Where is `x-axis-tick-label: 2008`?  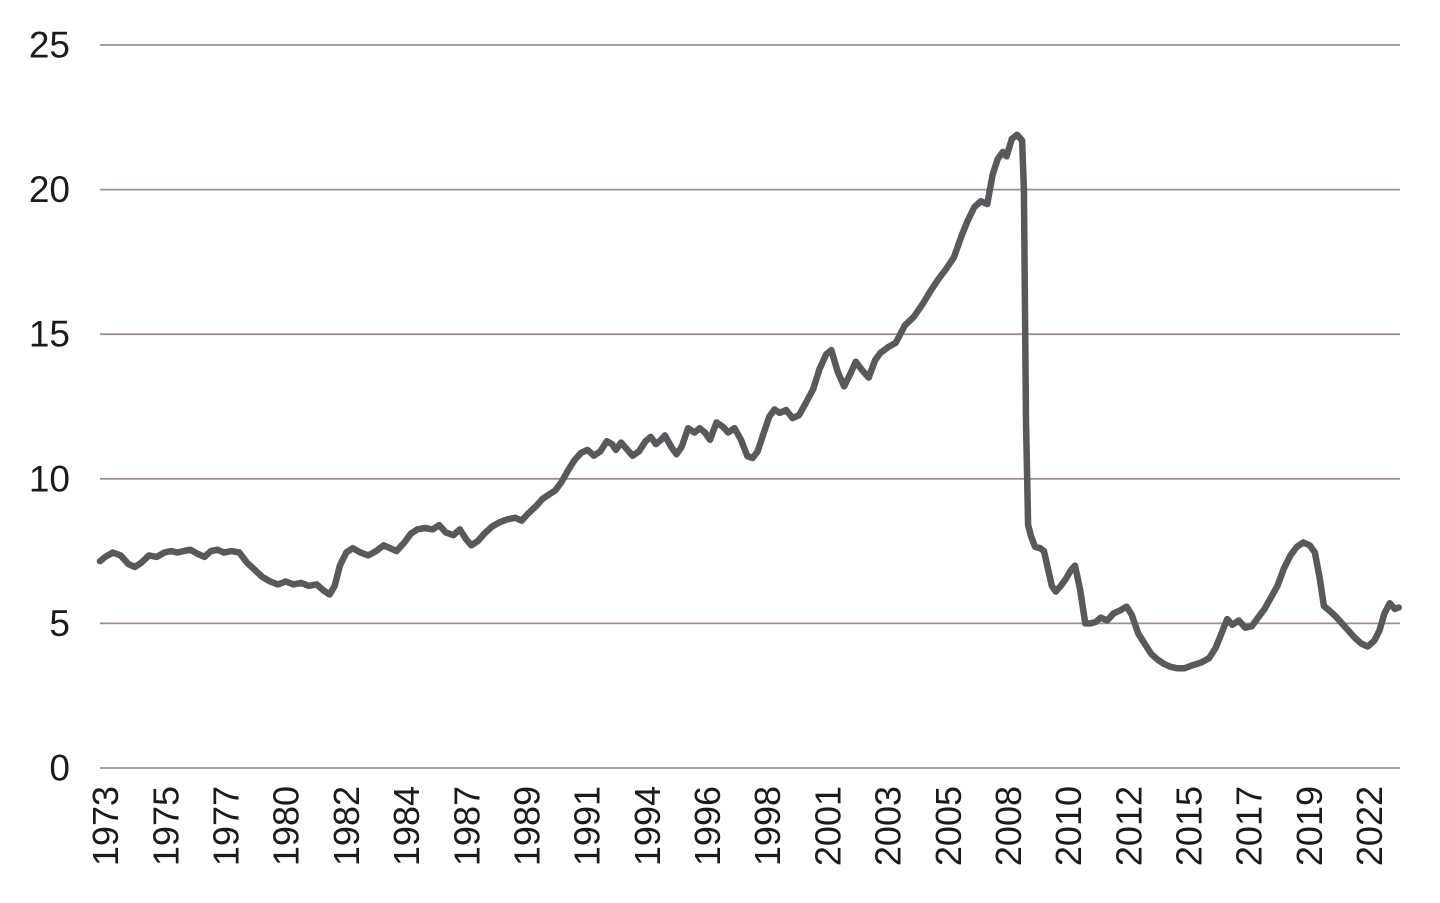 x-axis-tick-label: 2008 is located at coordinates (1008, 826).